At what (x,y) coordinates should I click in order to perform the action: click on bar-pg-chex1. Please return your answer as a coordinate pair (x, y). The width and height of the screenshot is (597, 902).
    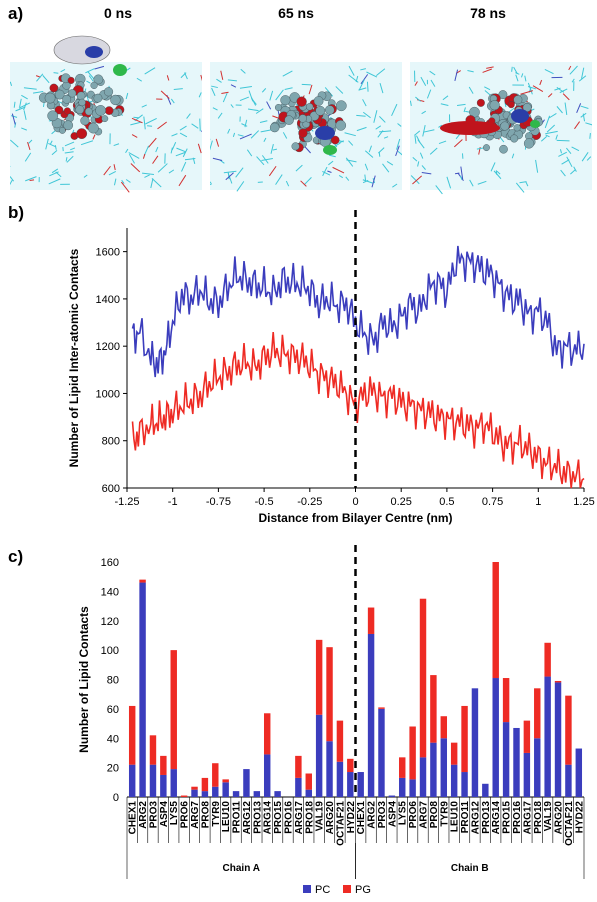
    Looking at the image, I should click on (132, 735).